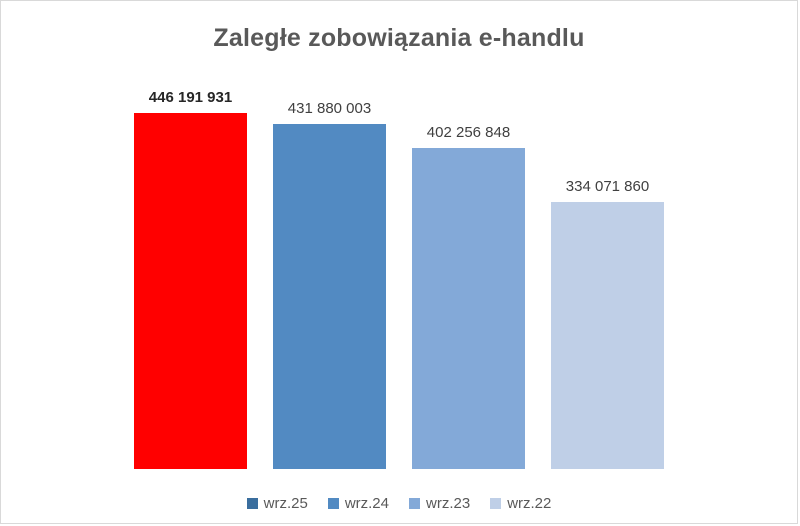 Image resolution: width=800 pixels, height=526 pixels. I want to click on legend-label-3: wrz.22, so click(529, 503).